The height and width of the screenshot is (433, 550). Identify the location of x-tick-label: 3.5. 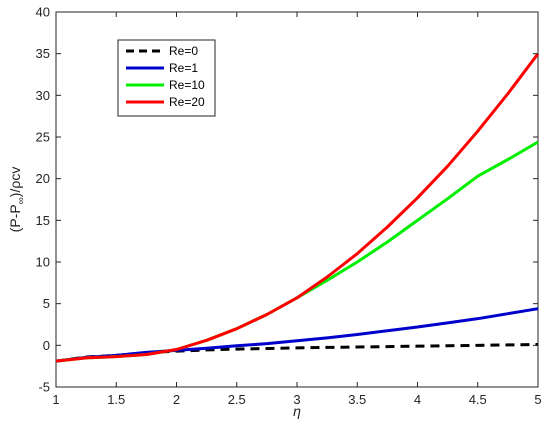
(357, 399).